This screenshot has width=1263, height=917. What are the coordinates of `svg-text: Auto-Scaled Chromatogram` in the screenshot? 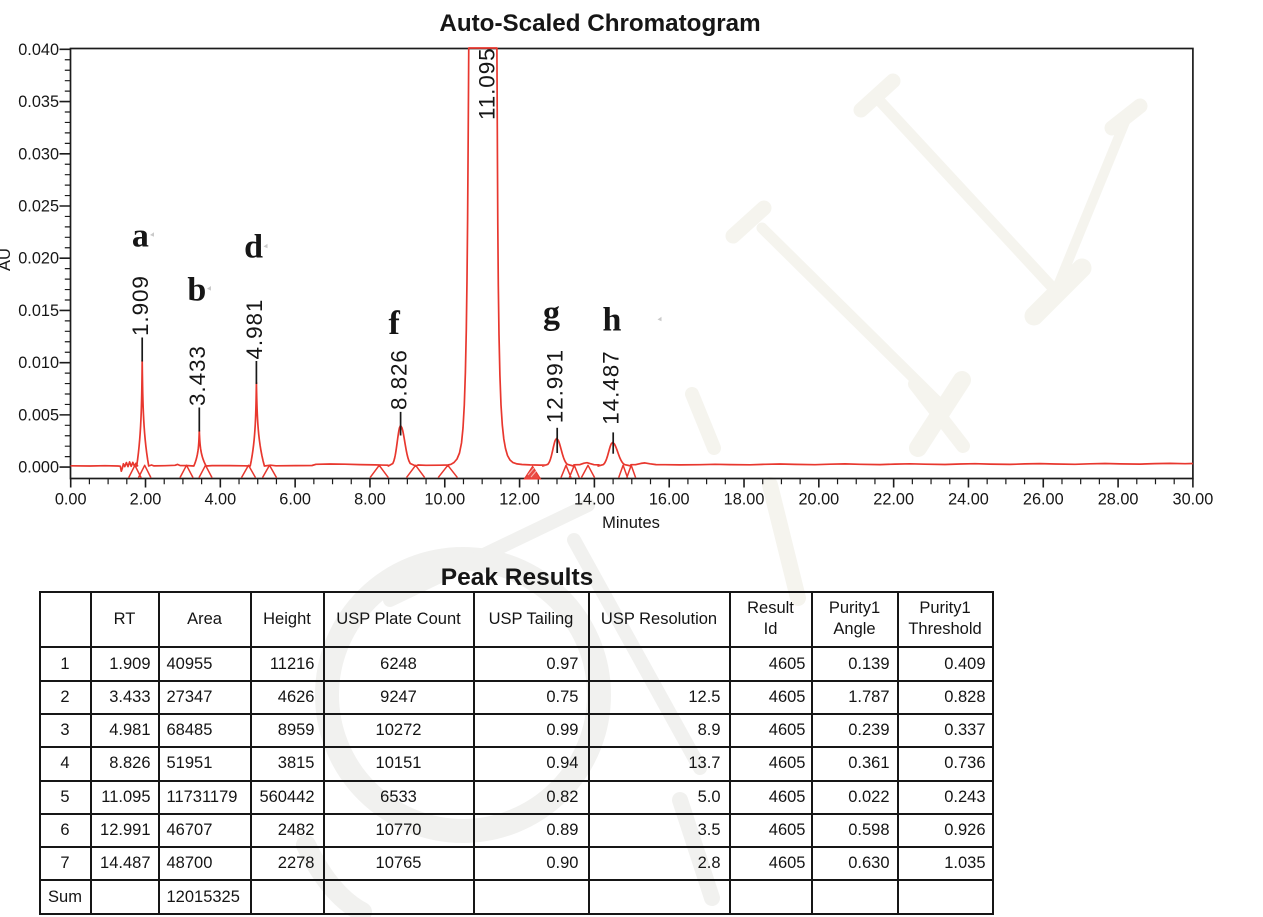 It's located at (599, 23).